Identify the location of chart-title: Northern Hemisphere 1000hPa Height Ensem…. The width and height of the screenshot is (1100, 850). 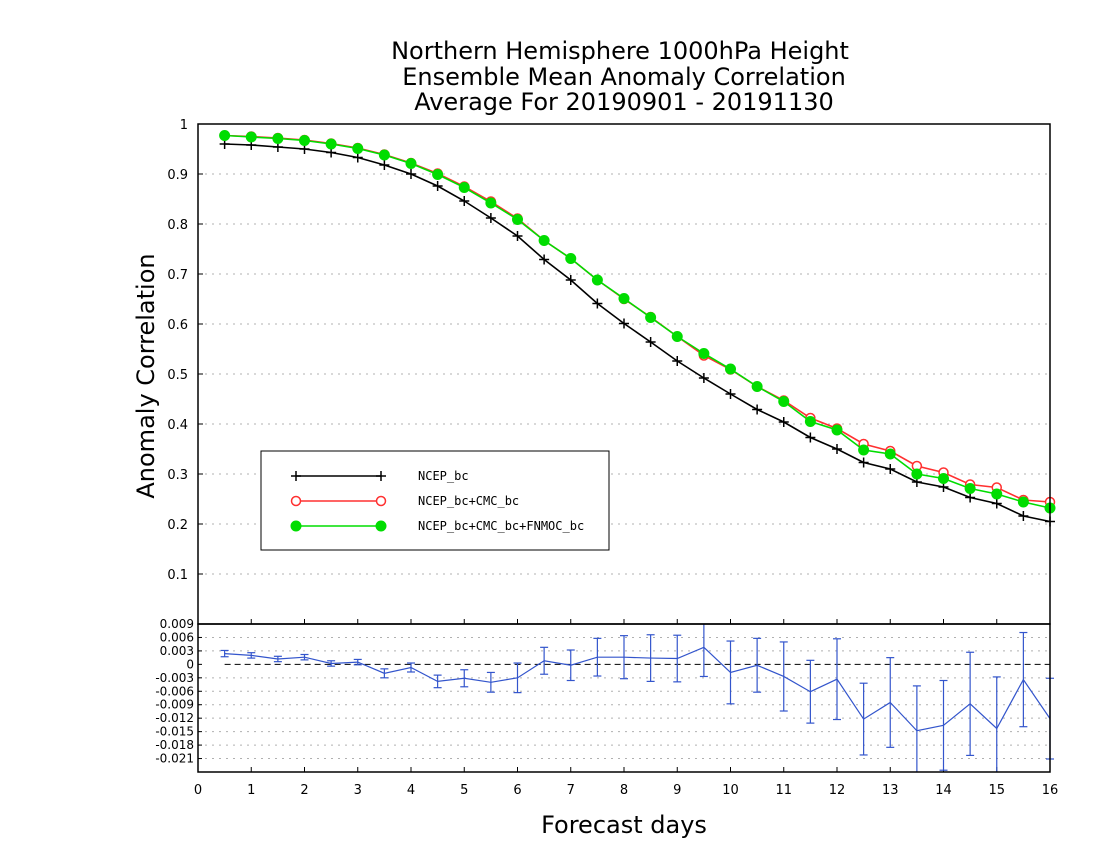
(620, 76).